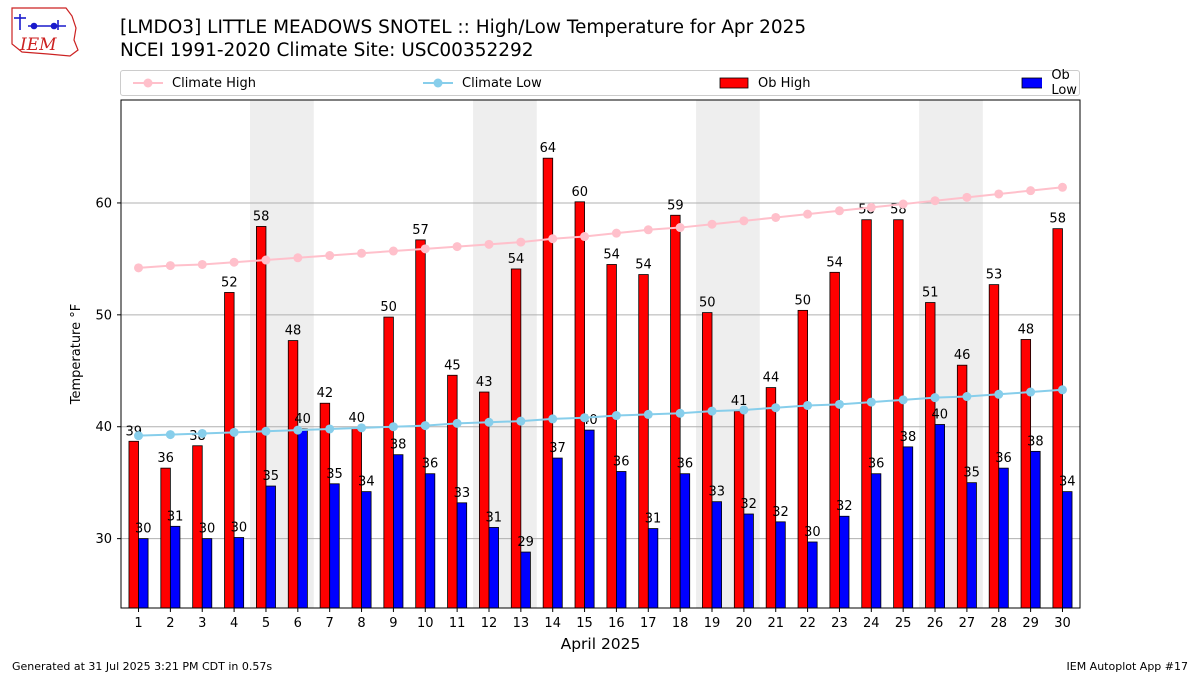  Describe the element at coordinates (552, 623) in the screenshot. I see `xtick-label-14: 14` at that location.